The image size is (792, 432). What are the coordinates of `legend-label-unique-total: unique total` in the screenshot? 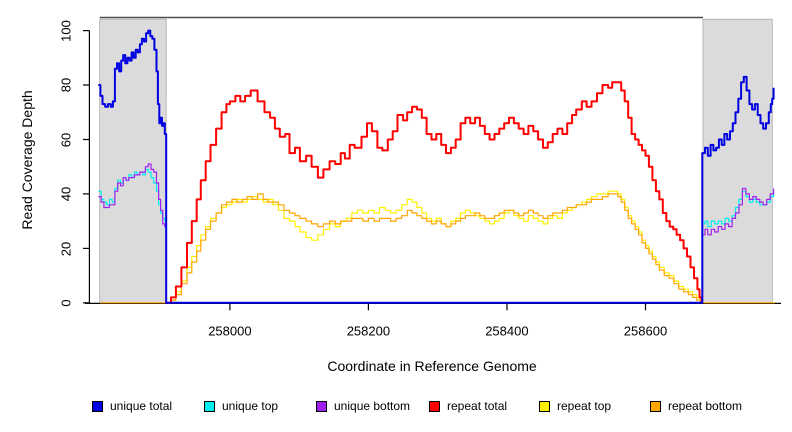 It's located at (141, 406).